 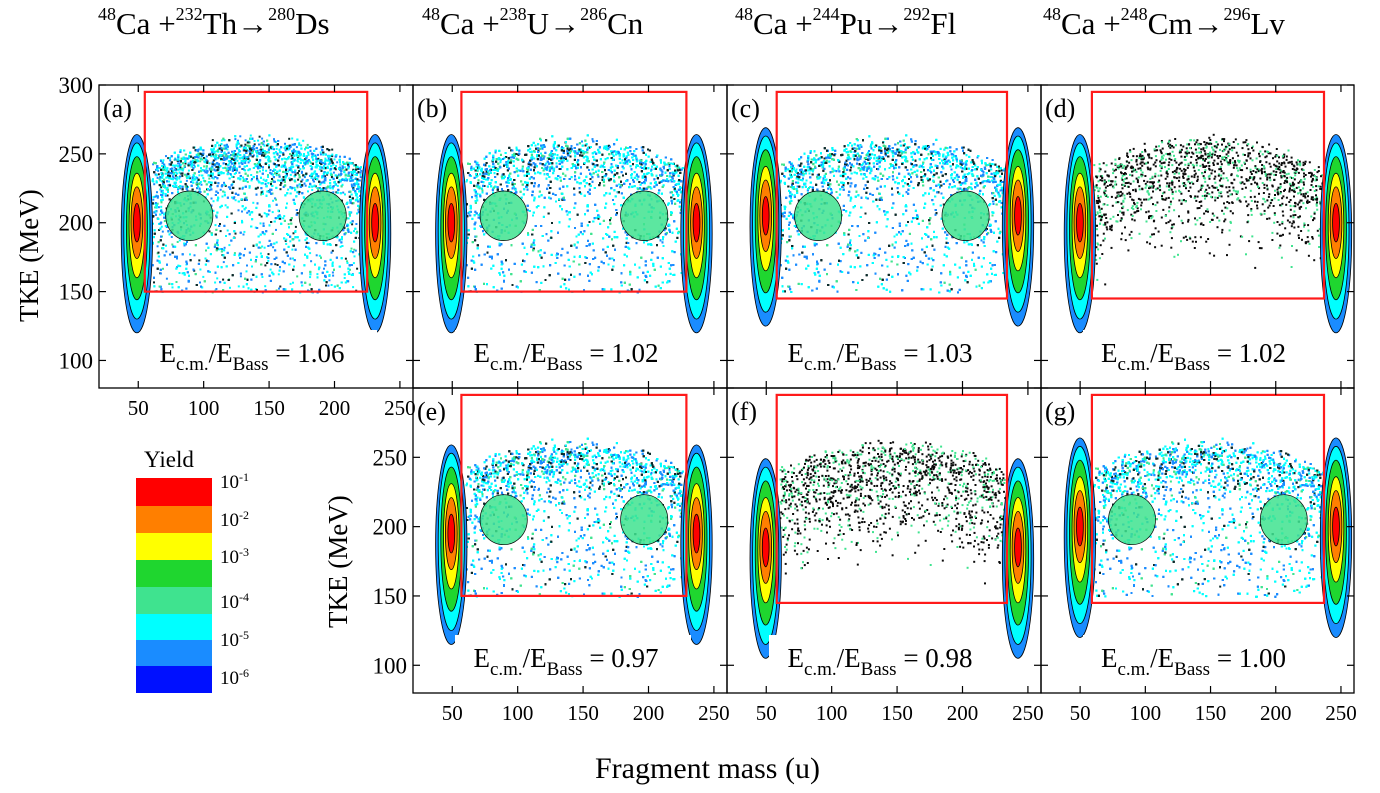 What do you see at coordinates (390, 527) in the screenshot?
I see `y-tick-label-4-200: 200` at bounding box center [390, 527].